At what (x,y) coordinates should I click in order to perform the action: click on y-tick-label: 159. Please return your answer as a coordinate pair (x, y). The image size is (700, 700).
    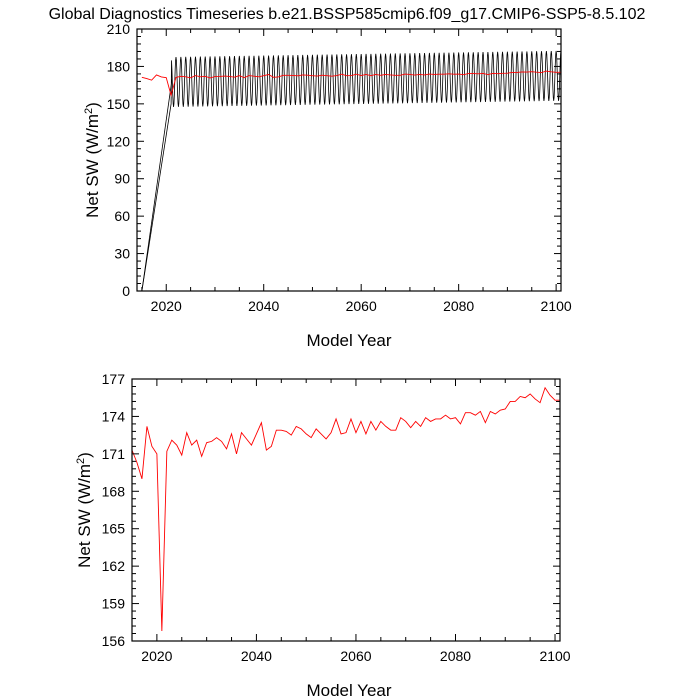
    Looking at the image, I should click on (114, 604).